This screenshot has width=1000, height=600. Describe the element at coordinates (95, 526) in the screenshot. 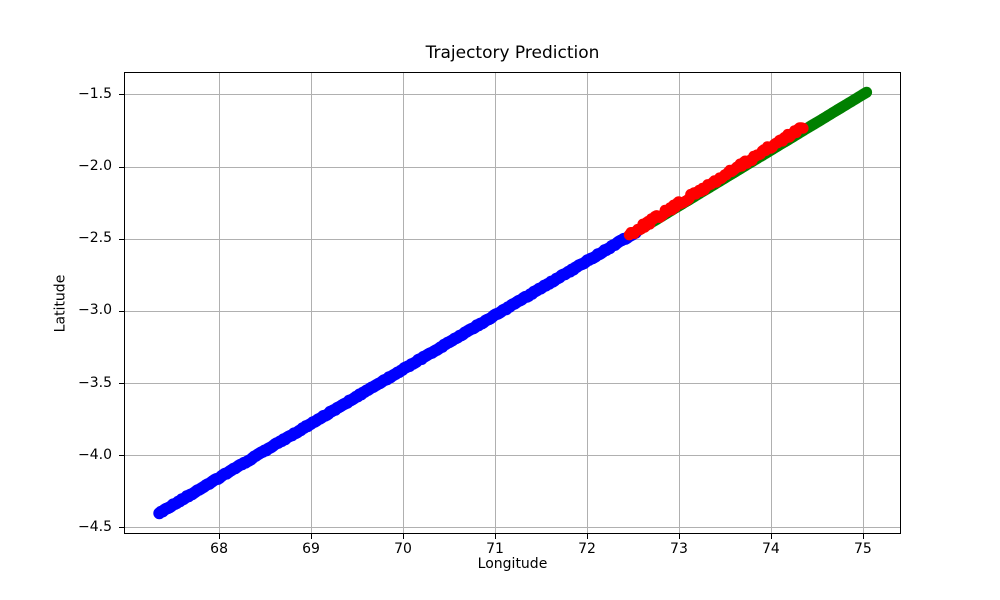

I see `y-tick-label: −4.5` at that location.